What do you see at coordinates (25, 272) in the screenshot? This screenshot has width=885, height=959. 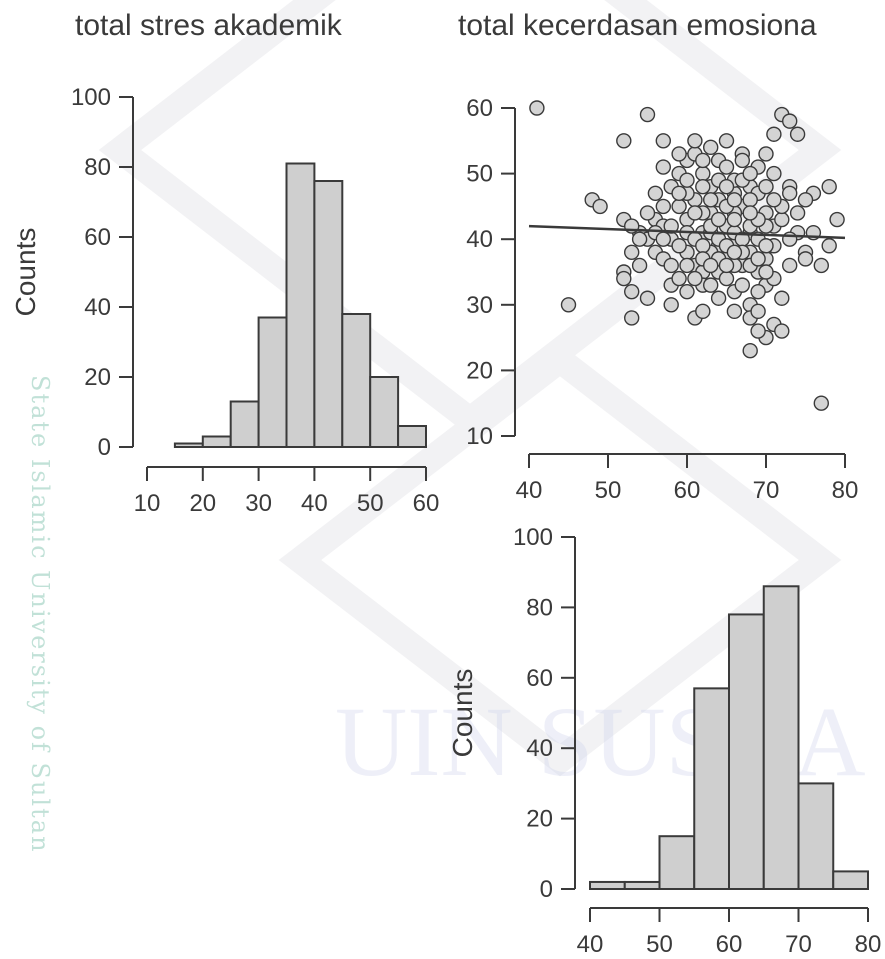 I see `y-axis-label-counts-1: Counts` at bounding box center [25, 272].